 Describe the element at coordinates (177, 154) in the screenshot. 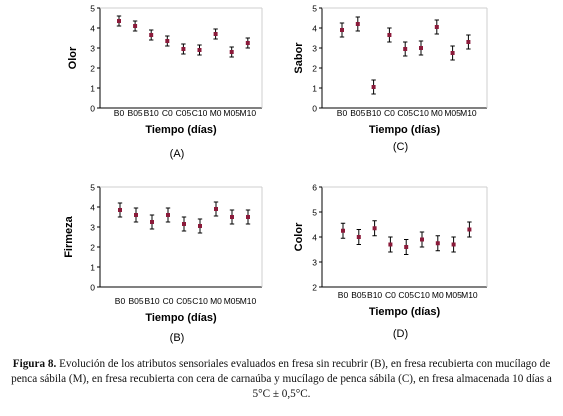

I see `panel-label-olor: (A)` at that location.